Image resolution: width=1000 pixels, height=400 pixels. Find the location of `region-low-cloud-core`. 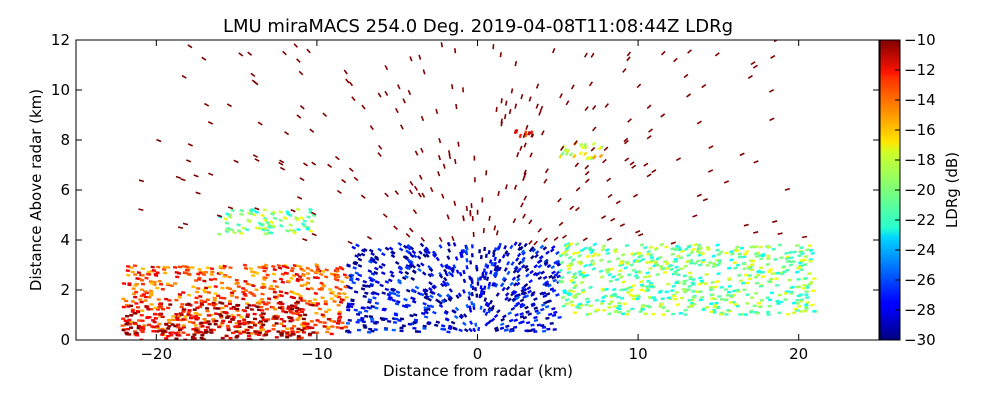

region-low-cloud-core is located at coordinates (453, 287).